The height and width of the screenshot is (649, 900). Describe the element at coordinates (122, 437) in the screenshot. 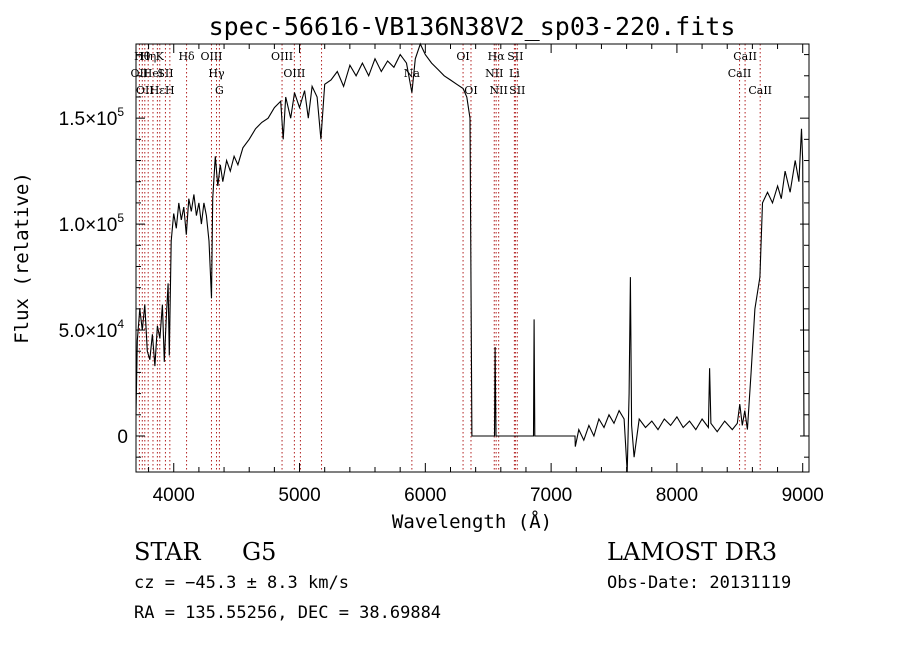

I see `y-tick-label: 0` at that location.